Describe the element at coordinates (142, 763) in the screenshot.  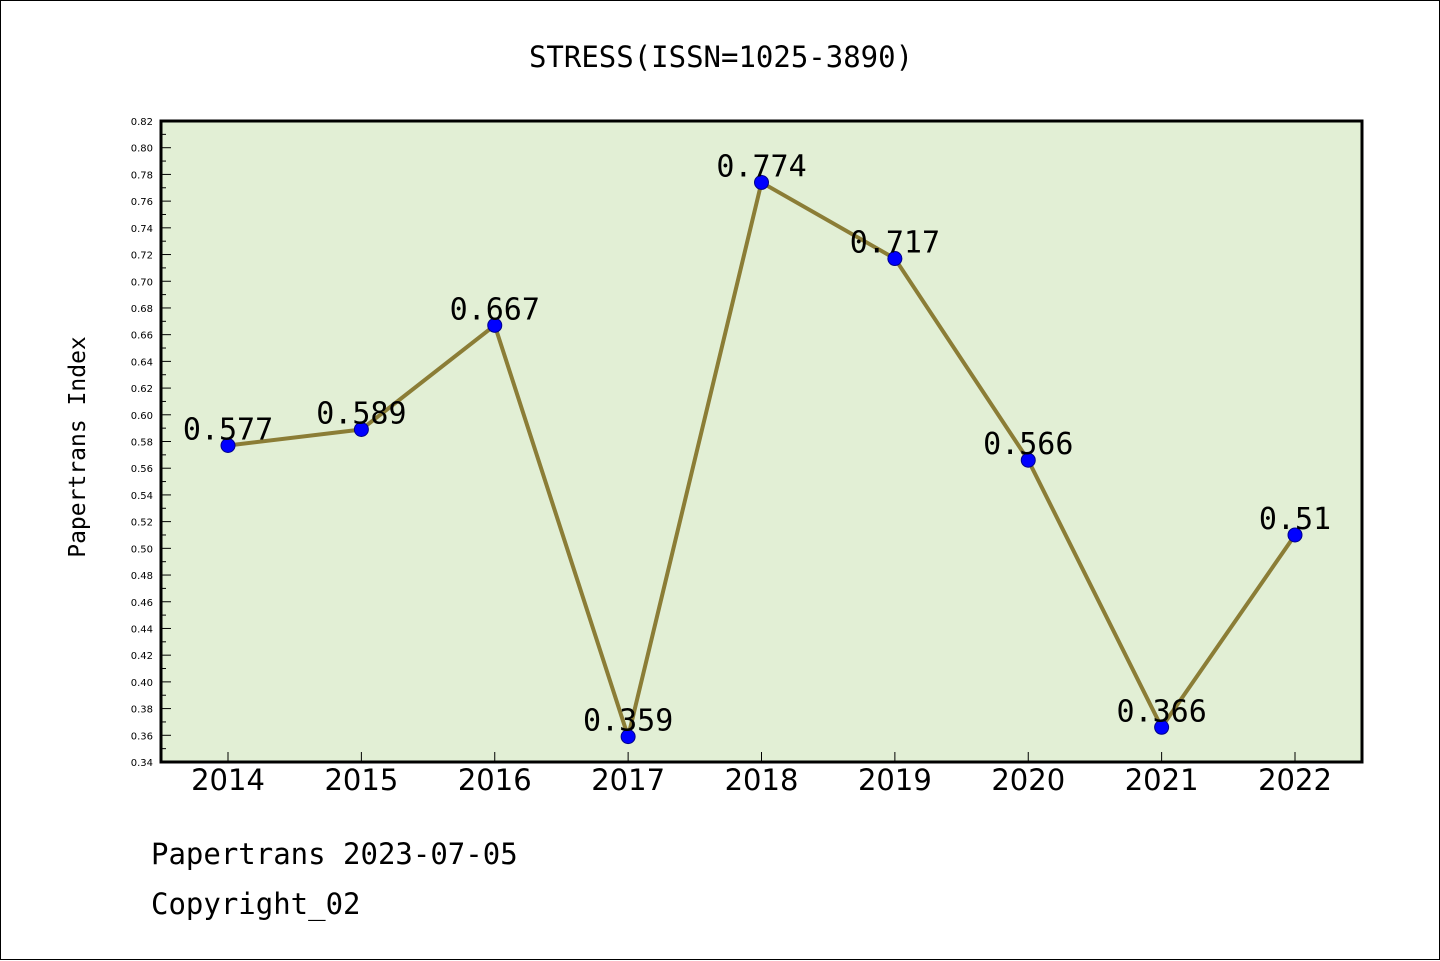
I see `y-tick-label: 0.34` at that location.